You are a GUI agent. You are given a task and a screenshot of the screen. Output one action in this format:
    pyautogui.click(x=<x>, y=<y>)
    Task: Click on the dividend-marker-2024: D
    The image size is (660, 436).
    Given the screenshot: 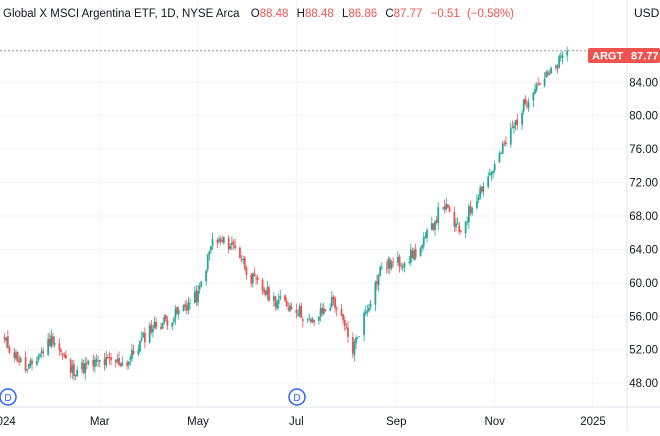 What is the action you would take?
    pyautogui.click(x=8, y=397)
    